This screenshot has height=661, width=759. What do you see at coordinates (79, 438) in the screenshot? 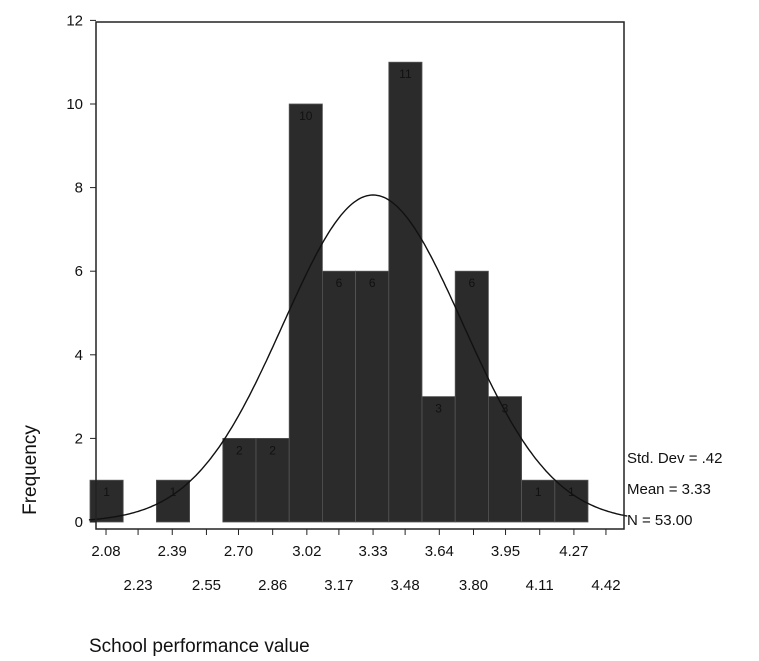
I see `y-tick-label: 2` at bounding box center [79, 438].